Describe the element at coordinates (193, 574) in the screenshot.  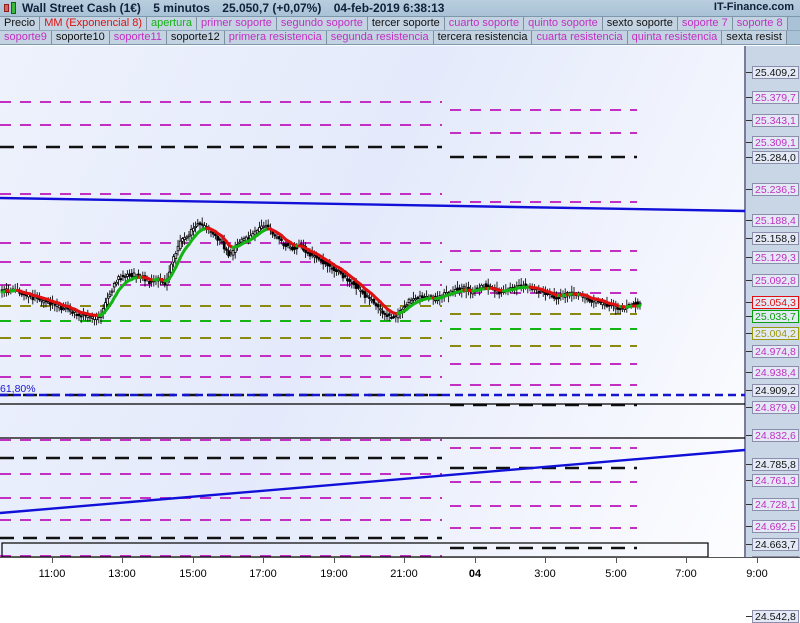
I see `time-label: 15:00` at that location.